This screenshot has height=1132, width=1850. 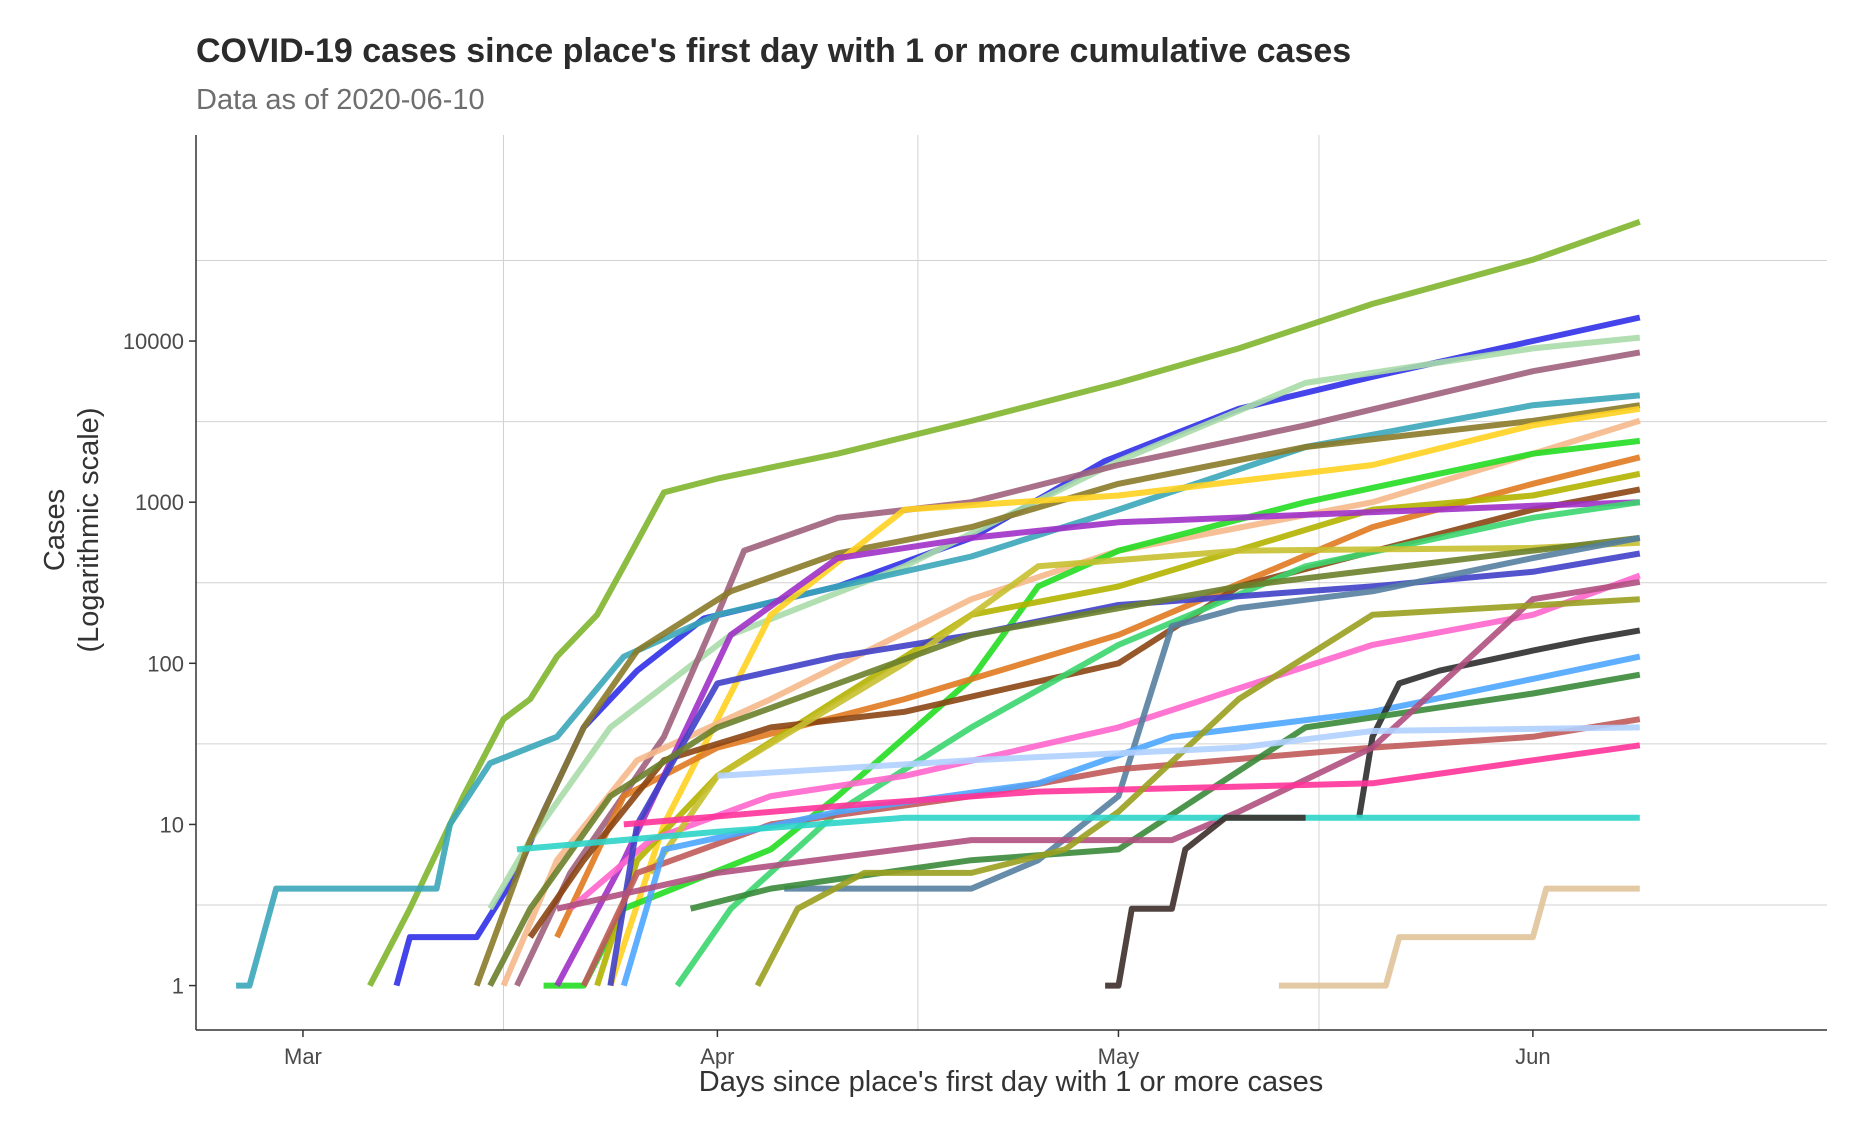 I want to click on y-tick-label: 100, so click(x=165, y=663).